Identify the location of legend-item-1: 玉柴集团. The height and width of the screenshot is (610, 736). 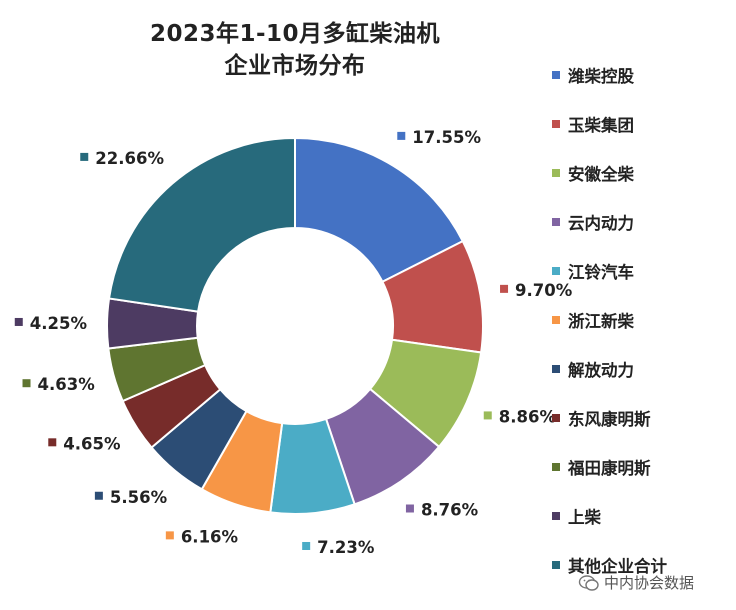
(609, 123).